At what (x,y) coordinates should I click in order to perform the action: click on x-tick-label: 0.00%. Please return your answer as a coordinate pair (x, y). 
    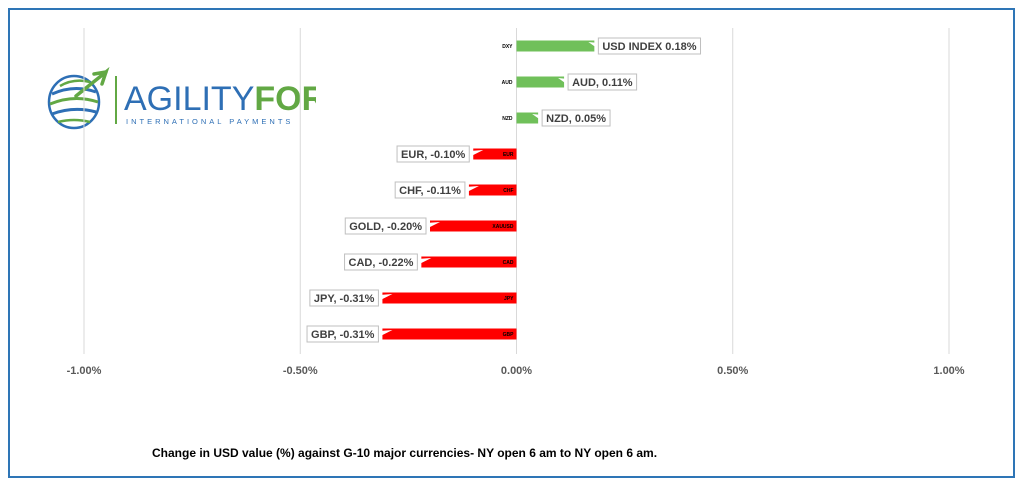
    Looking at the image, I should click on (516, 371).